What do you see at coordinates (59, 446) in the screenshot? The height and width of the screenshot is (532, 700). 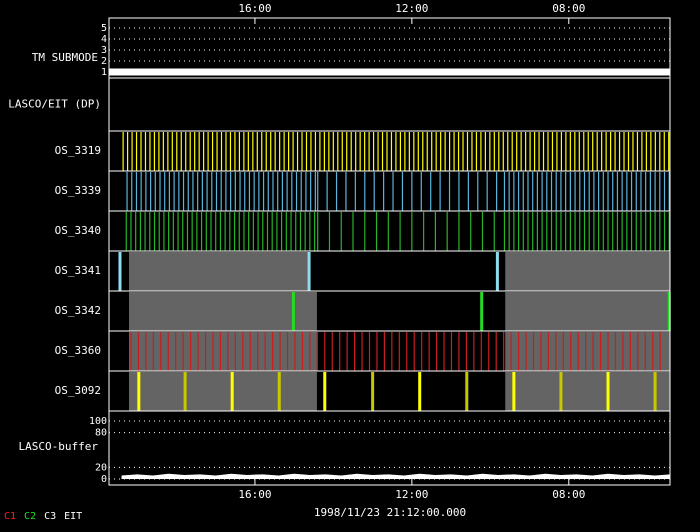 I see `panel-label: LASCO-buffer` at bounding box center [59, 446].